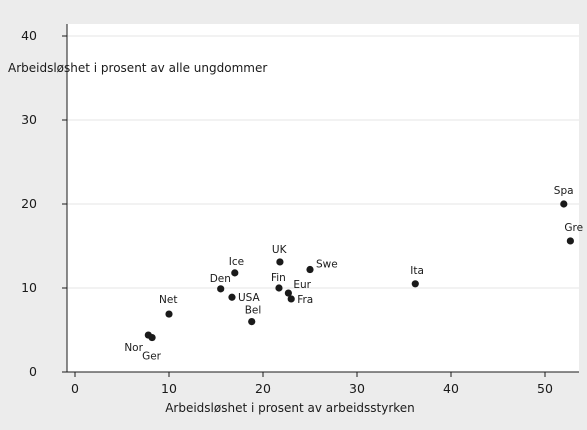 The width and height of the screenshot is (587, 430). Describe the element at coordinates (451, 388) in the screenshot. I see `x-tick-label: 40` at that location.